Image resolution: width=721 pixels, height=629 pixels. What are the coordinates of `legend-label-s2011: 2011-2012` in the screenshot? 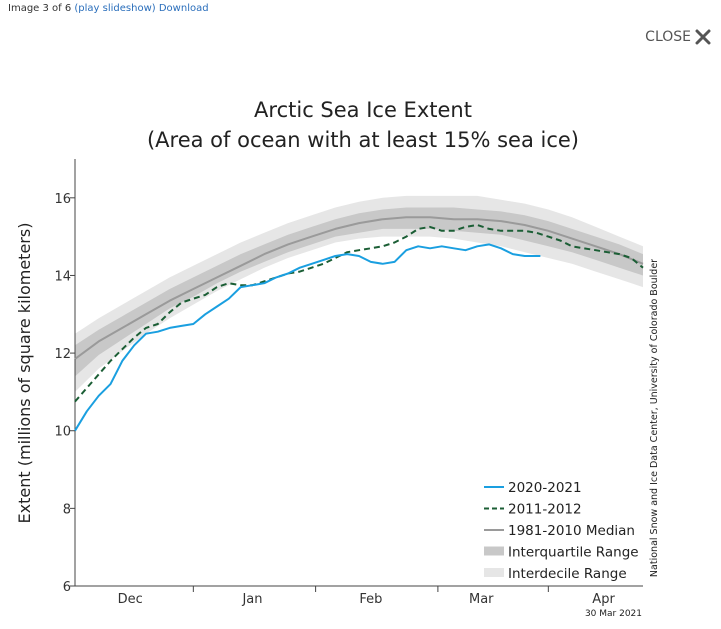 It's located at (545, 510).